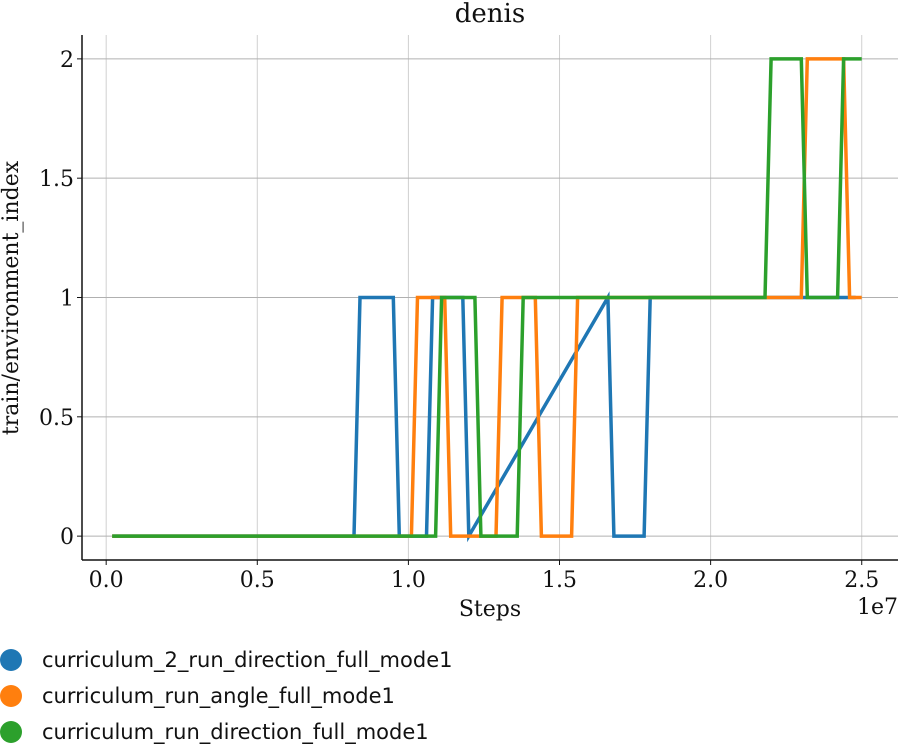 This screenshot has width=900, height=750. Describe the element at coordinates (67, 299) in the screenshot. I see `y-tick-label-2: 1` at that location.